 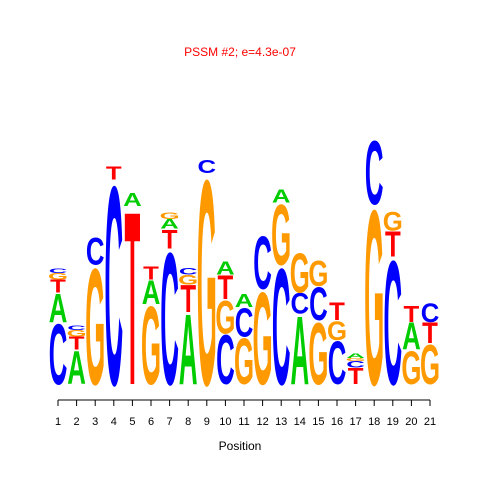 What do you see at coordinates (170, 216) in the screenshot?
I see `logo-letter-g-pos7-3: G` at bounding box center [170, 216].